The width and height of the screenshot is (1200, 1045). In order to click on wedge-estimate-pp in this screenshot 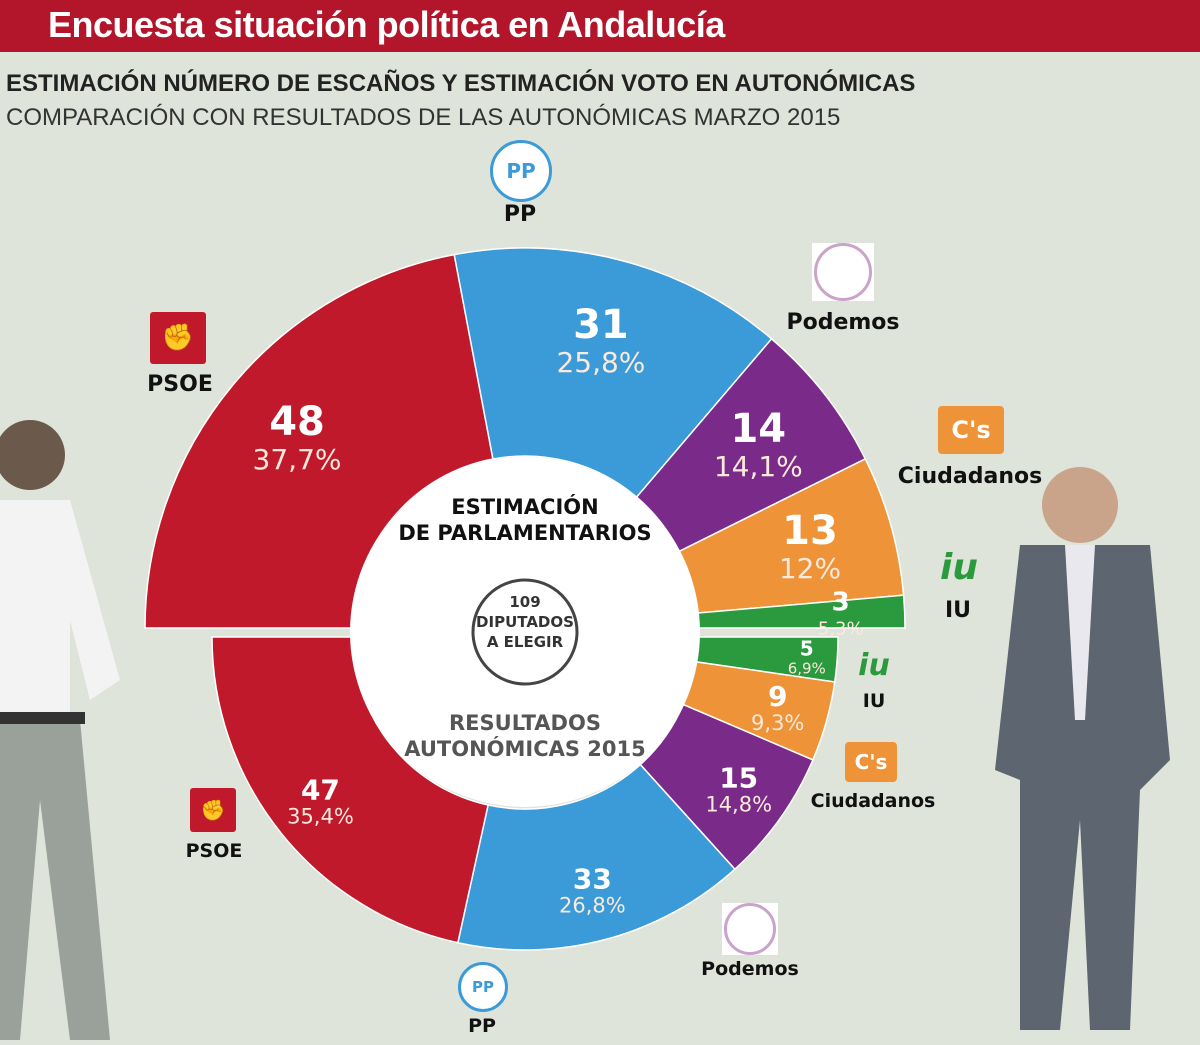, I will do `click(613, 373)`.